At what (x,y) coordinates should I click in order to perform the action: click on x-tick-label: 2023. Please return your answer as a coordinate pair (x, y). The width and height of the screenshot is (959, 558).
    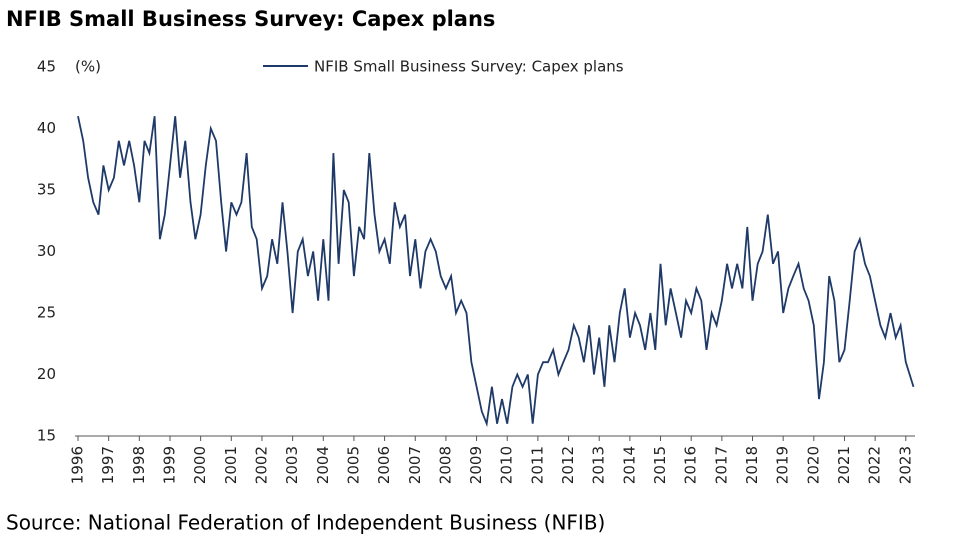
    Looking at the image, I should click on (905, 465).